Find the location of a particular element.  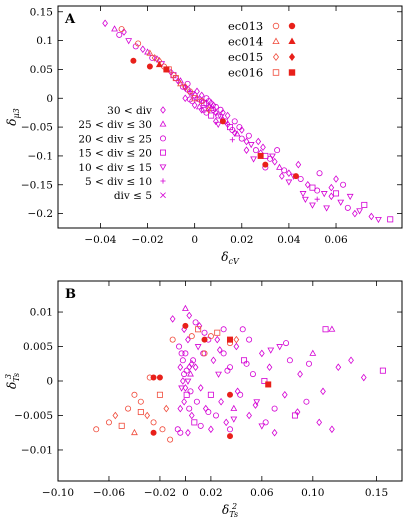

y-tick-label: −0.05 is located at coordinates (37, 128).